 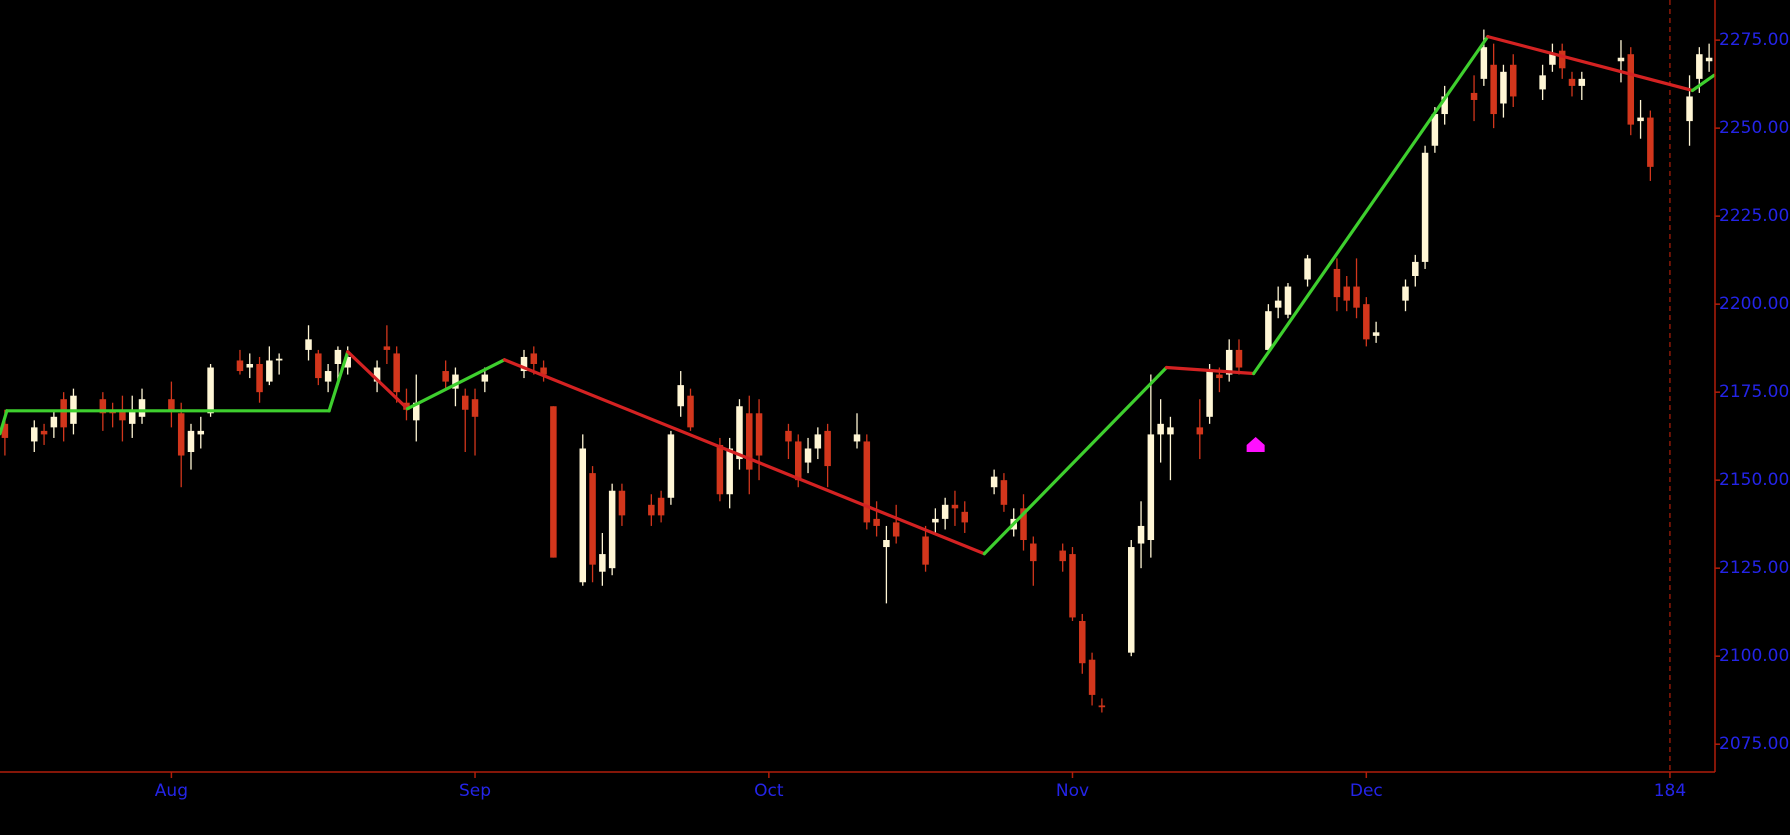 I want to click on y-tick-label: 2175.00, so click(x=1754, y=392).